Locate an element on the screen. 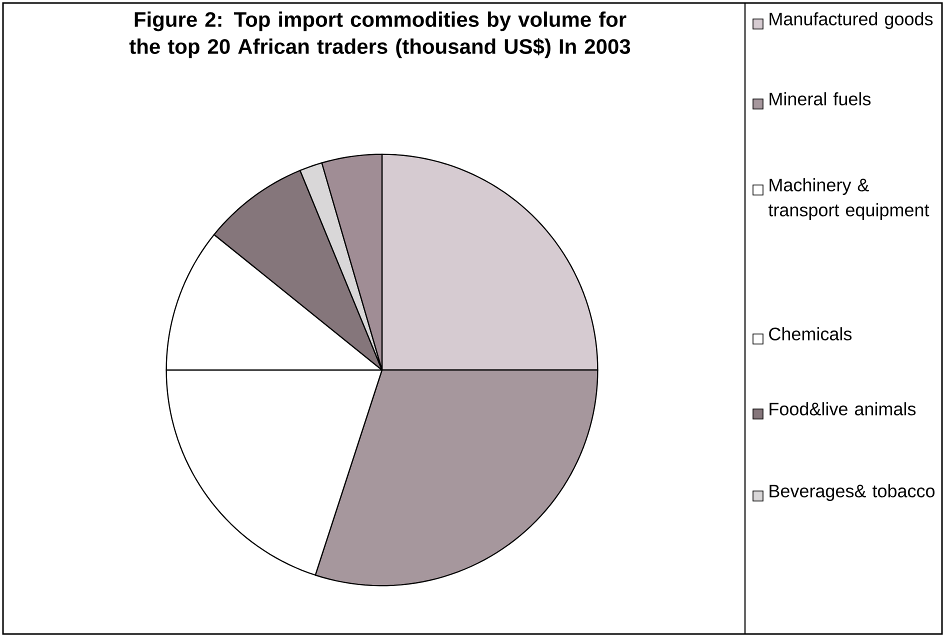 The image size is (945, 637). legend-label: Beverages& tobacco is located at coordinates (852, 492).